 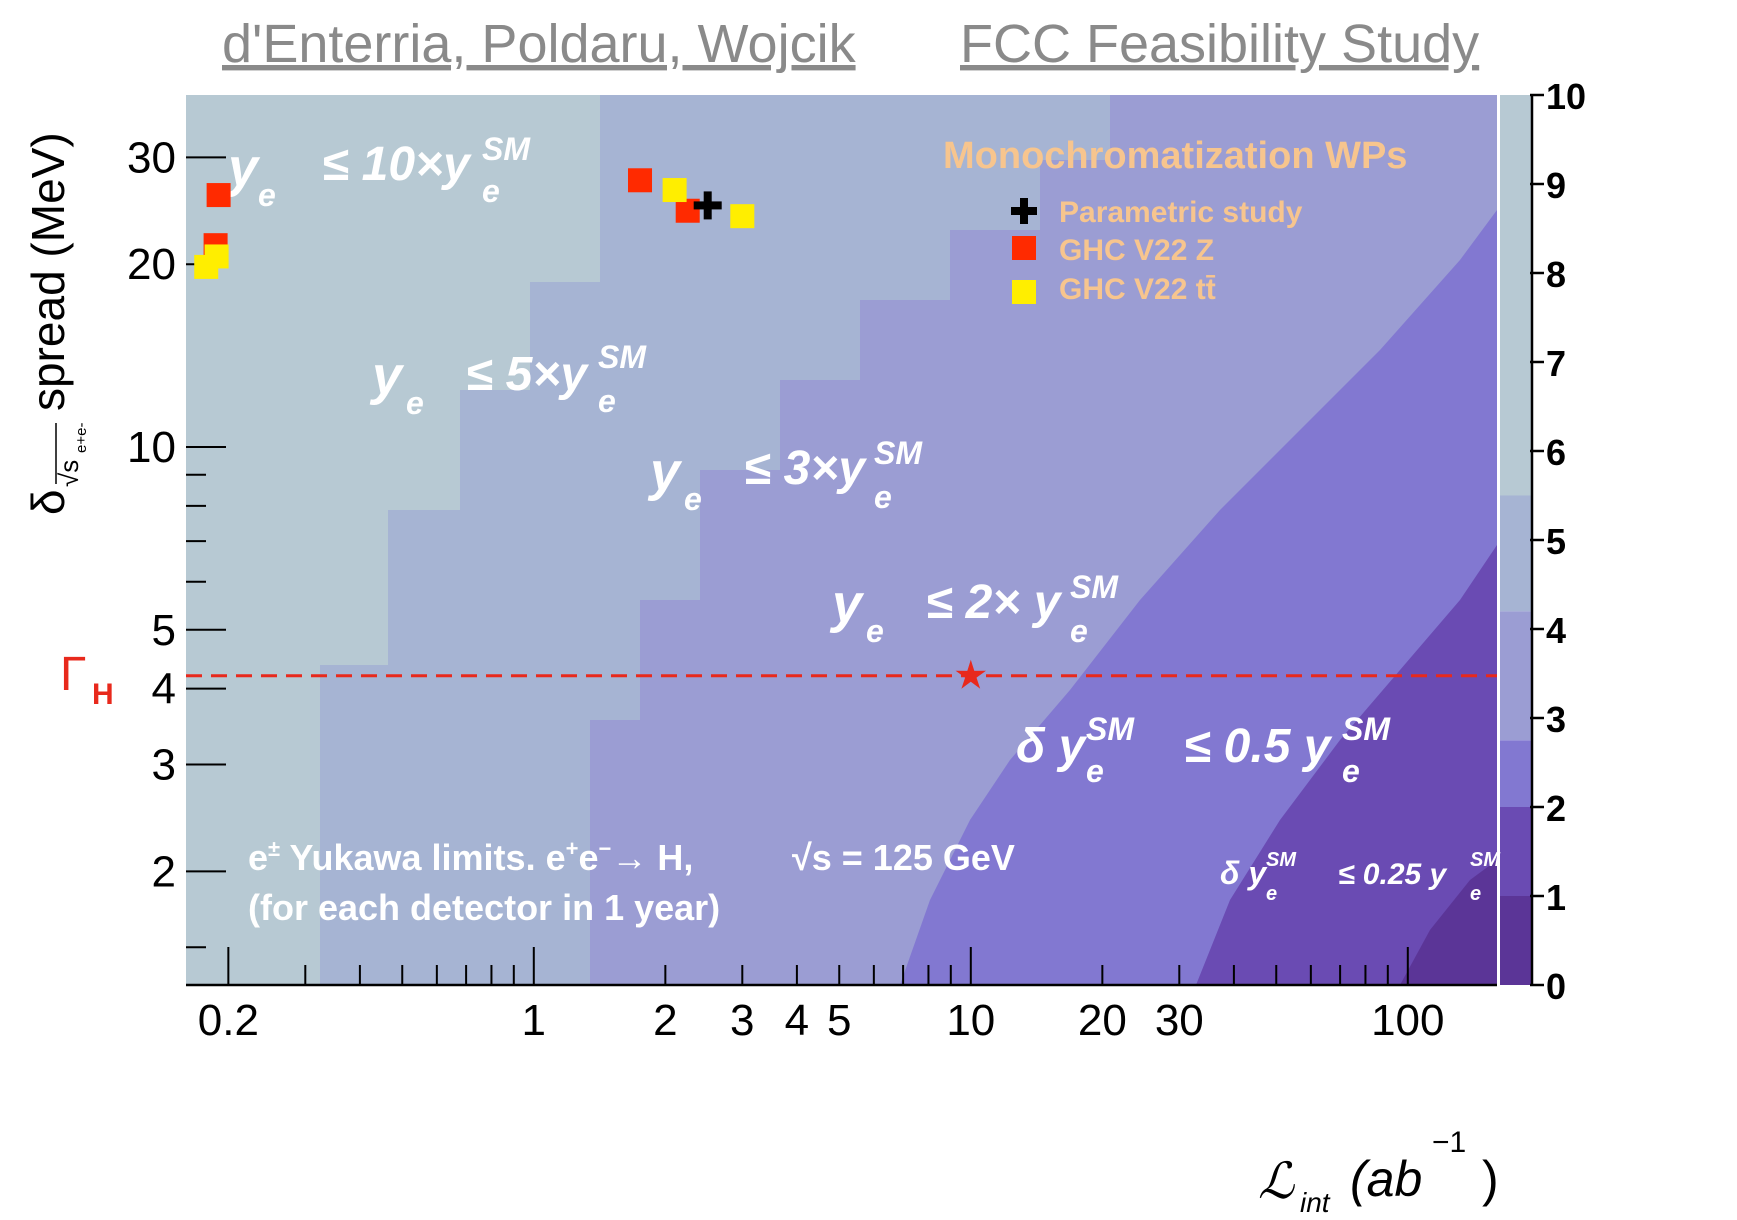 I want to click on color-scale-tick-label: 7, so click(x=1556, y=363).